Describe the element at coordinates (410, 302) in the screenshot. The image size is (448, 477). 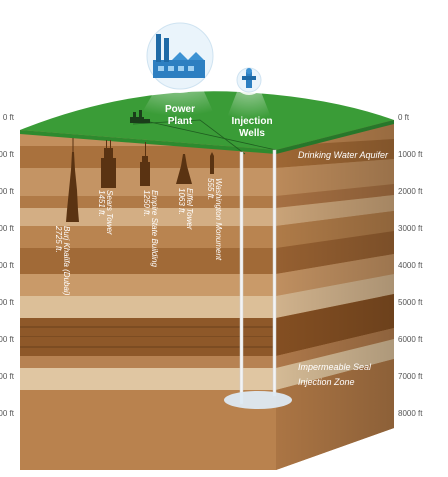
I see `depth-tick-right: 5000 ft` at that location.